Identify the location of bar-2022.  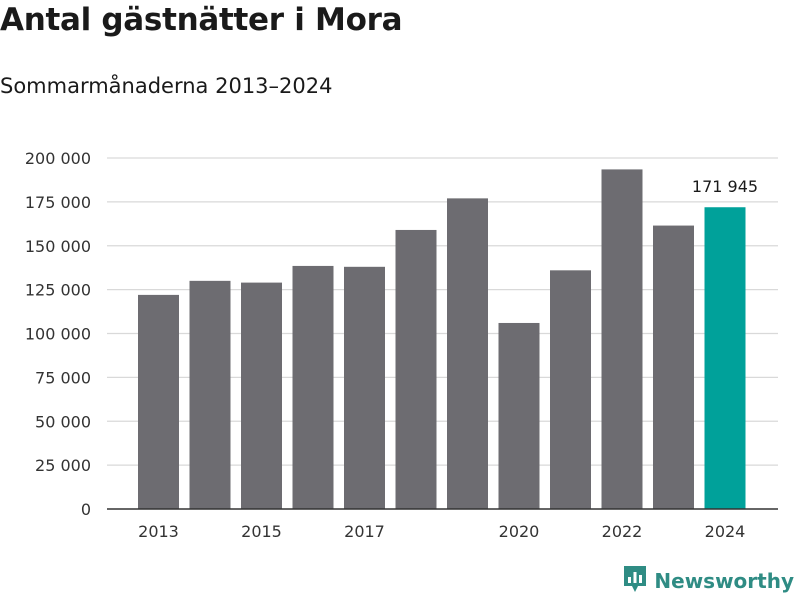
(622, 339).